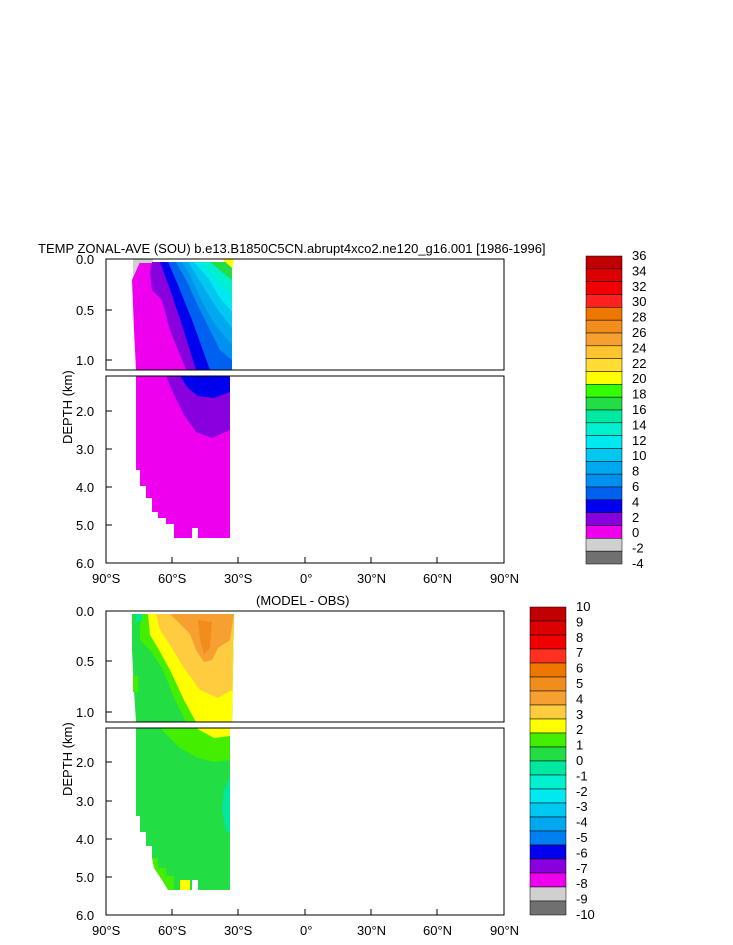 The height and width of the screenshot is (945, 733). What do you see at coordinates (85, 487) in the screenshot?
I see `tick-label: 4.0` at bounding box center [85, 487].